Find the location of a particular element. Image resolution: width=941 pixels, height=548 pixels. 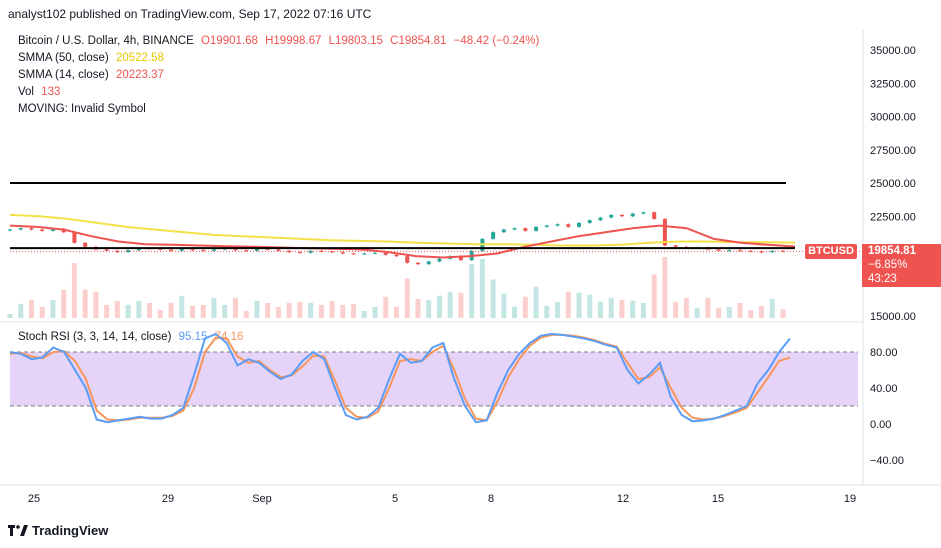

rsi-legend-label: Stoch RSI (3, 3, 14, 14, close) is located at coordinates (95, 337).